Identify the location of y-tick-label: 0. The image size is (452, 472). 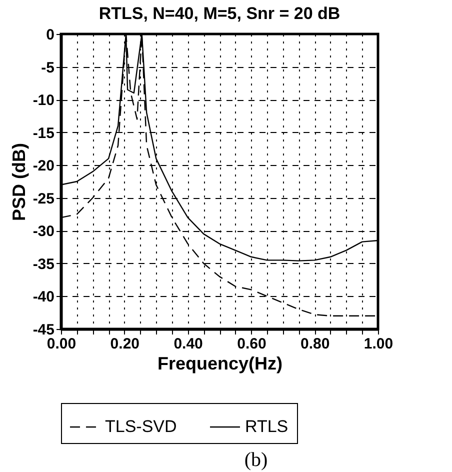
(50, 35).